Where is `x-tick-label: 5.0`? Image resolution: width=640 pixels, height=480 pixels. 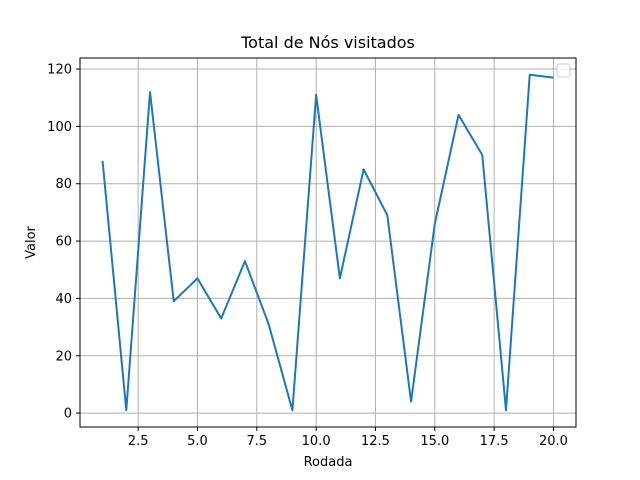
x-tick-label: 5.0 is located at coordinates (197, 441).